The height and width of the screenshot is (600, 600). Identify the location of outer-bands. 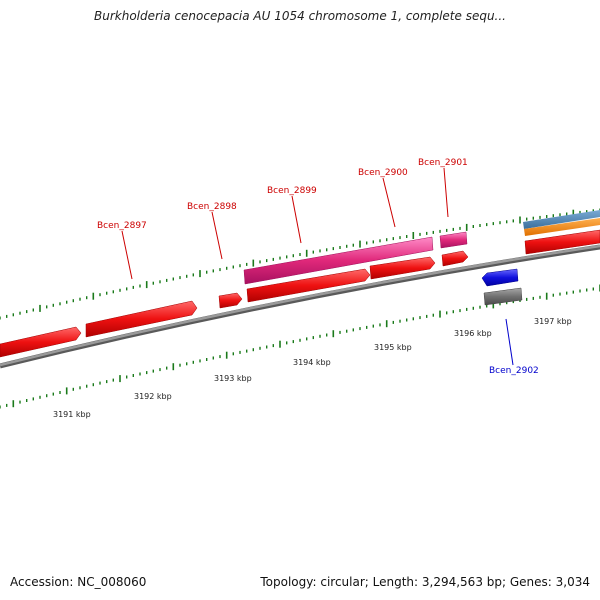
(561, 223).